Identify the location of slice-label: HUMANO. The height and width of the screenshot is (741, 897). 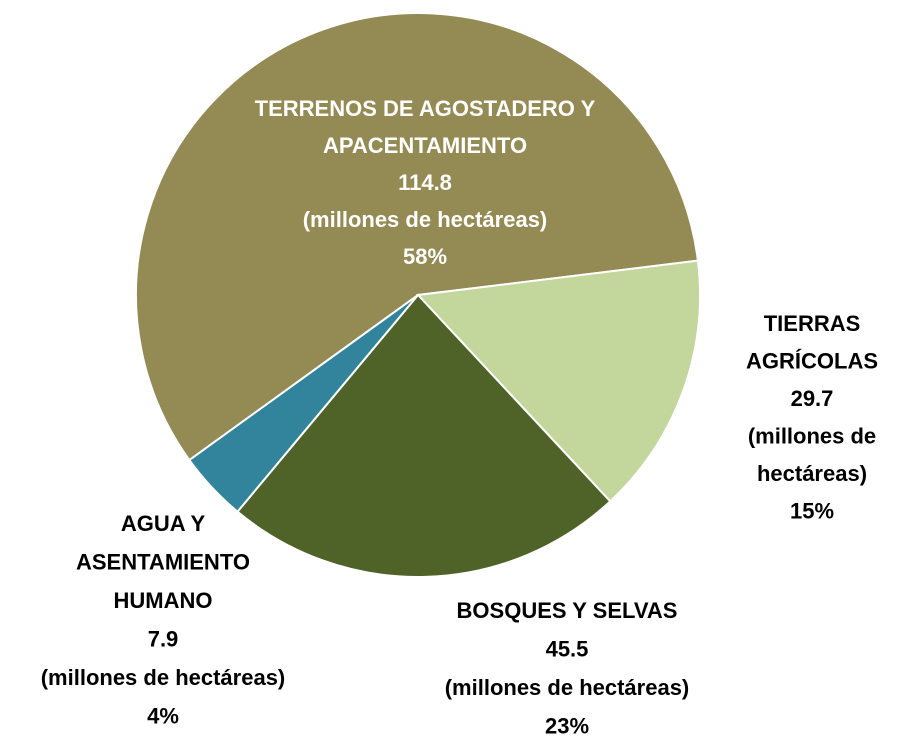
(163, 600).